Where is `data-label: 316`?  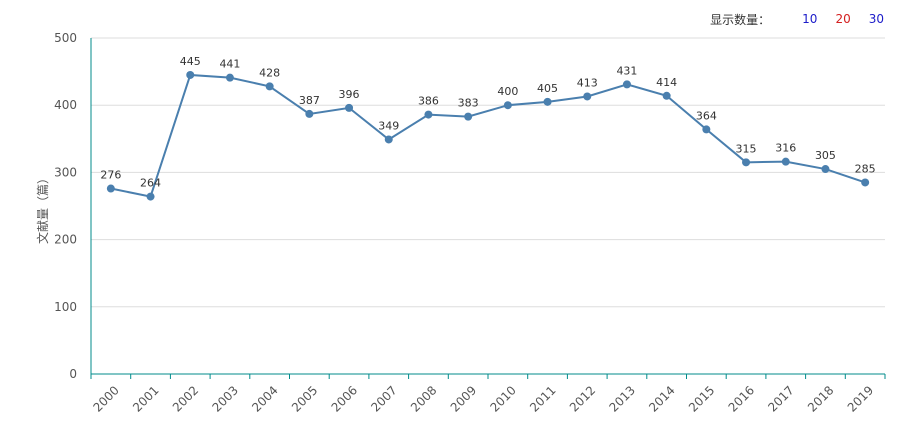
data-label: 316 is located at coordinates (785, 148).